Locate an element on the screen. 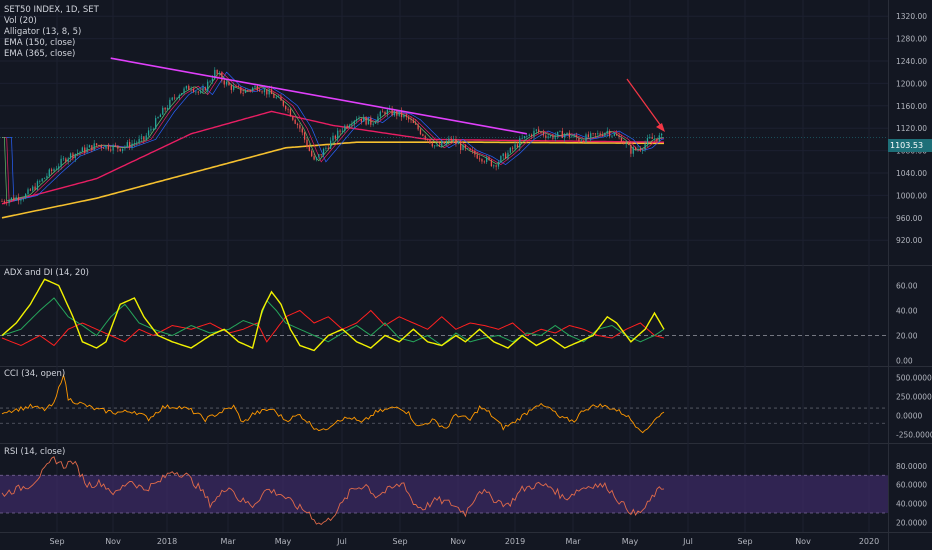 The image size is (932, 550). adx-legend: ADX and DI (14, 20) is located at coordinates (46, 273).